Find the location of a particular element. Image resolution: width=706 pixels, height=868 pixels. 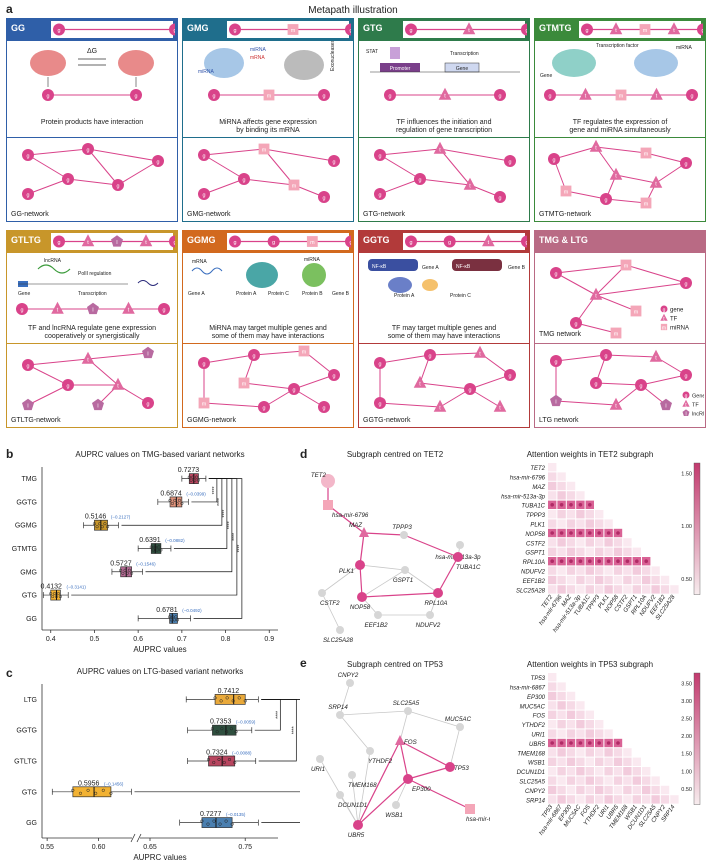

node-dcun1d1 is located at coordinates (340, 795).